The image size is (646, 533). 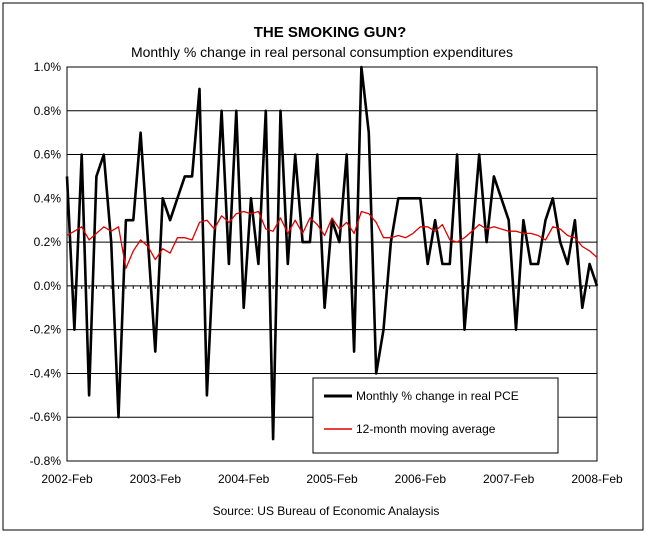 What do you see at coordinates (426, 429) in the screenshot?
I see `legend-label-moving-average: 12-month moving average` at bounding box center [426, 429].